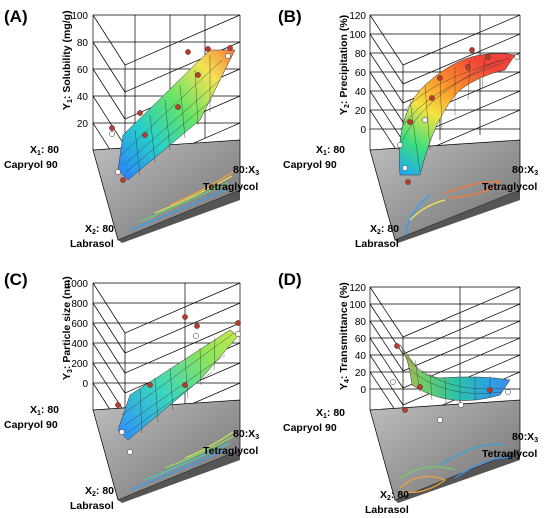 Image resolution: width=550 pixels, height=518 pixels. Describe the element at coordinates (509, 187) in the screenshot. I see `x3-name-b: Tetraglycol` at that location.